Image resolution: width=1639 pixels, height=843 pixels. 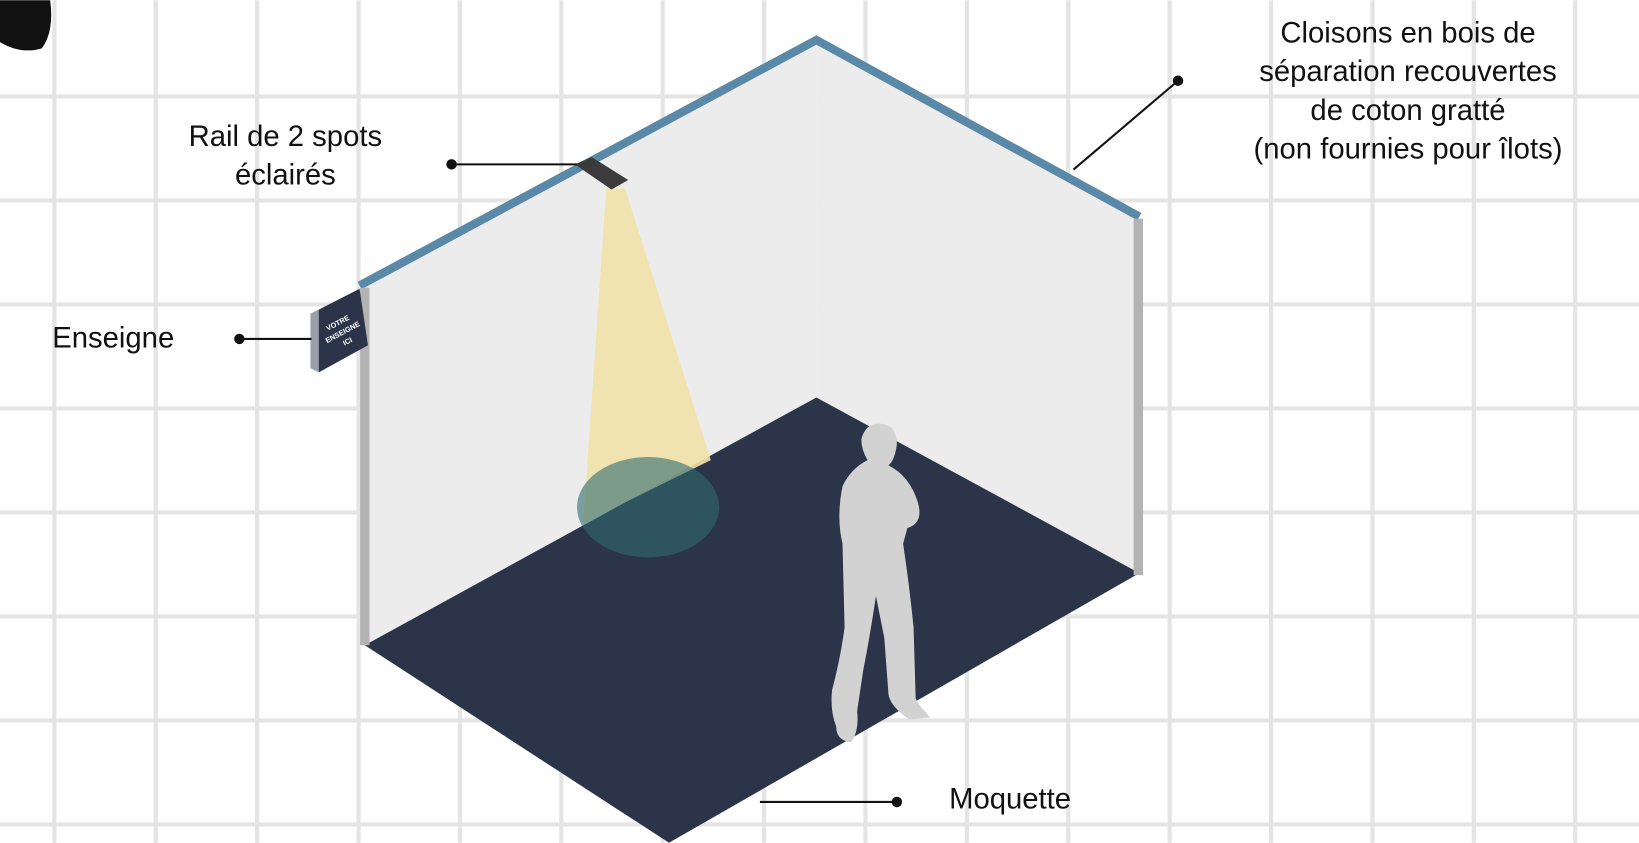 What do you see at coordinates (314, 341) in the screenshot?
I see `sign-side` at bounding box center [314, 341].